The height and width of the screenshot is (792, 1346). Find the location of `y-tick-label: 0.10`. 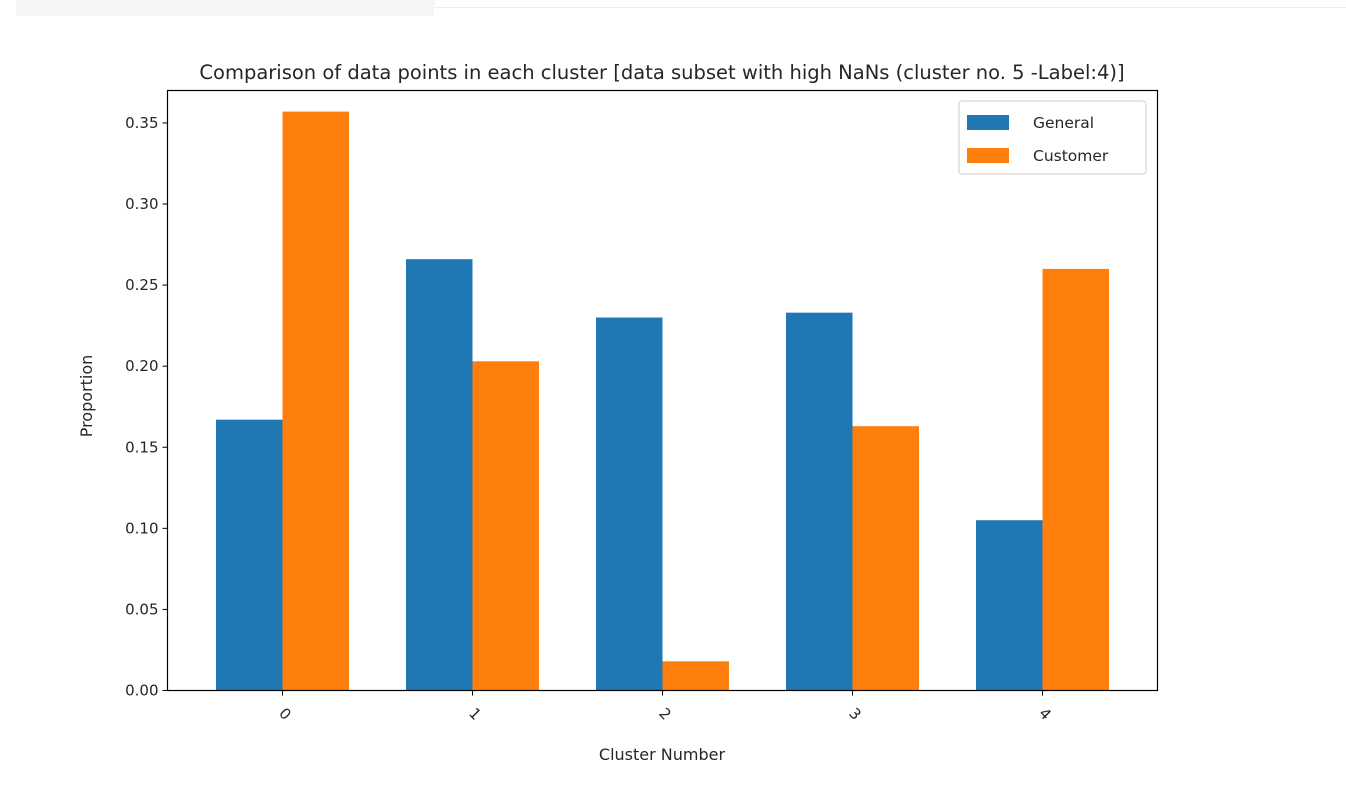

y-tick-label: 0.10 is located at coordinates (141, 528).